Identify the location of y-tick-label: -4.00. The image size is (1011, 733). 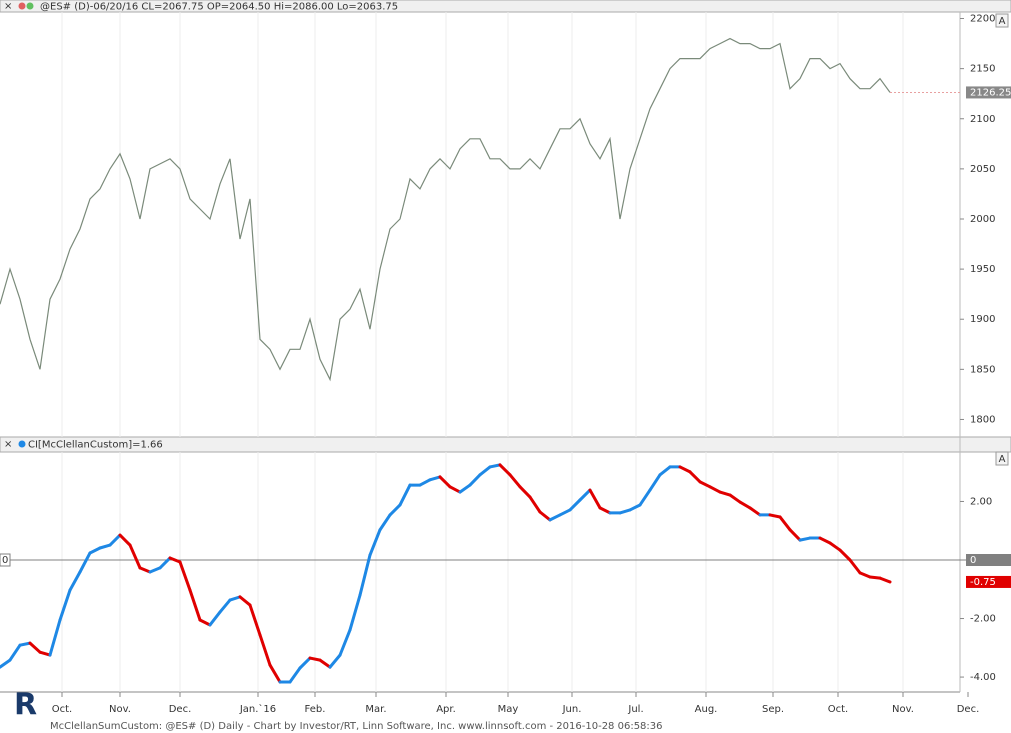
(983, 677).